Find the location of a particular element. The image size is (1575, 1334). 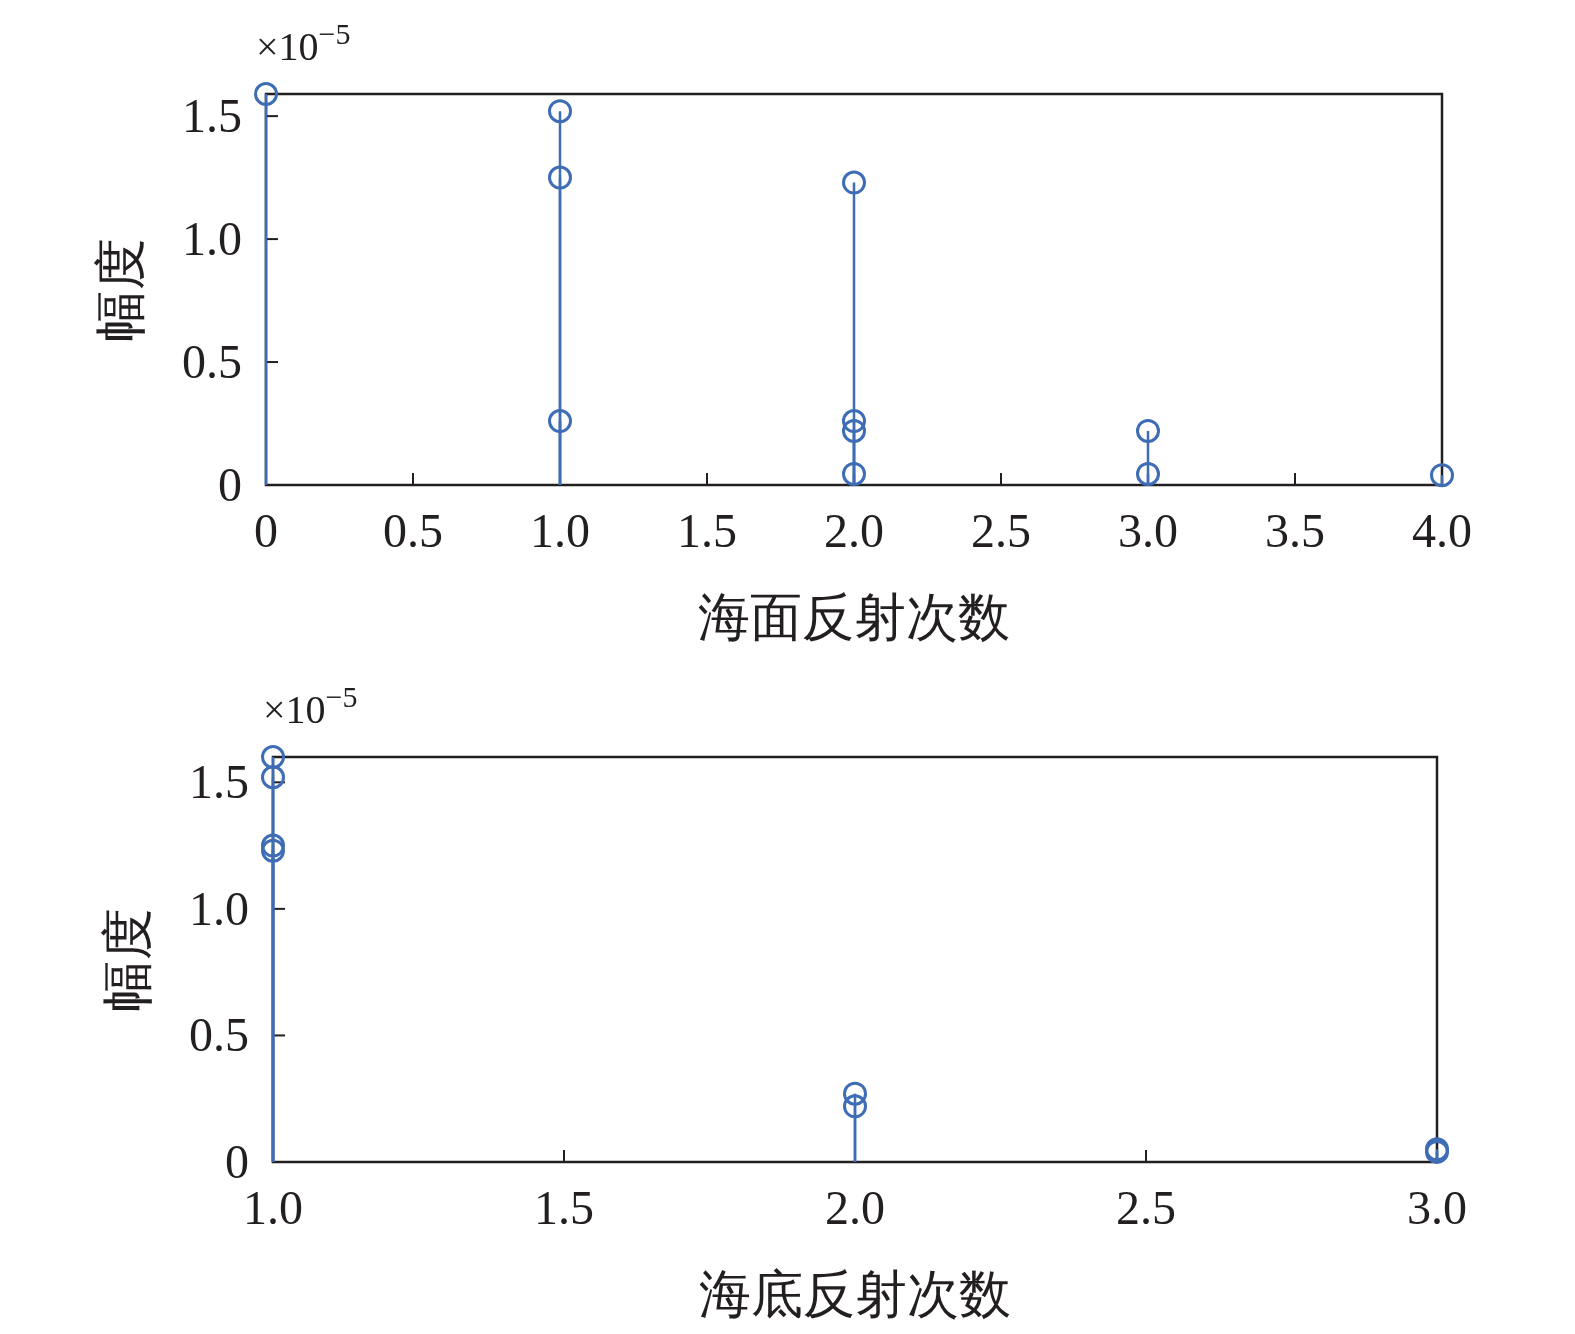

x-tick-label: 4.0 is located at coordinates (1442, 530).